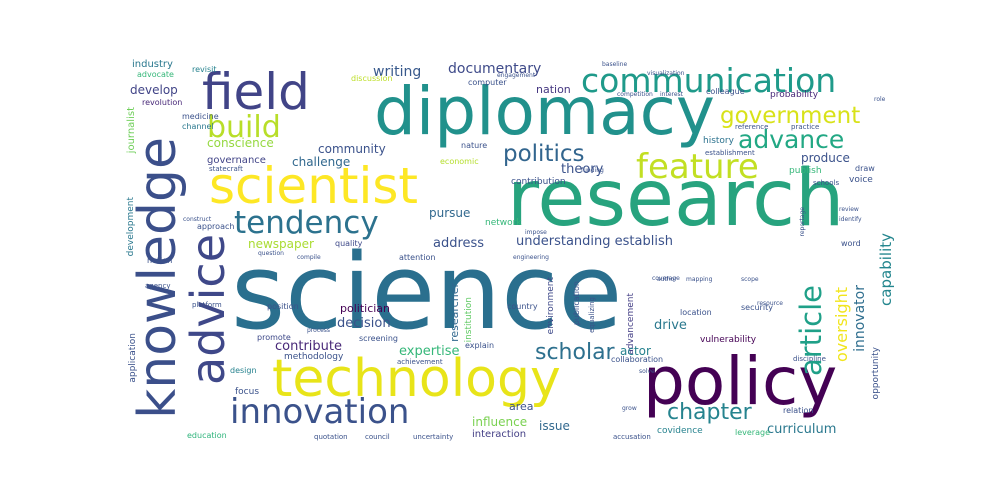  What do you see at coordinates (427, 292) in the screenshot?
I see `word-science: science` at bounding box center [427, 292].